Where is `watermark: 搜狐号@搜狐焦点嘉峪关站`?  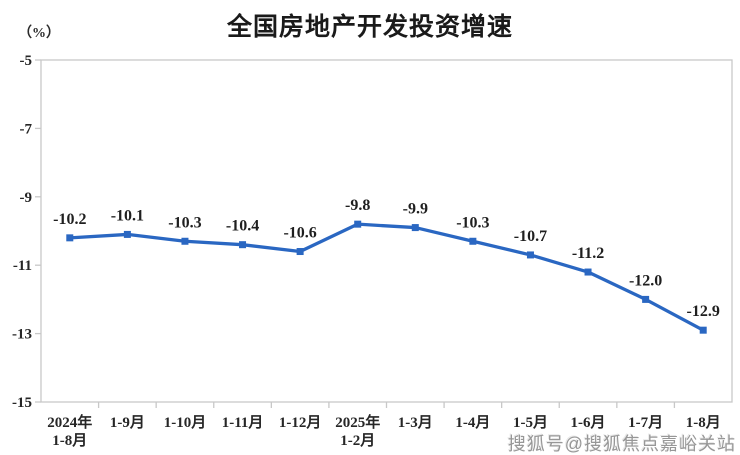 watermark: 搜狐号@搜狐焦点嘉峪关站 is located at coordinates (621, 444).